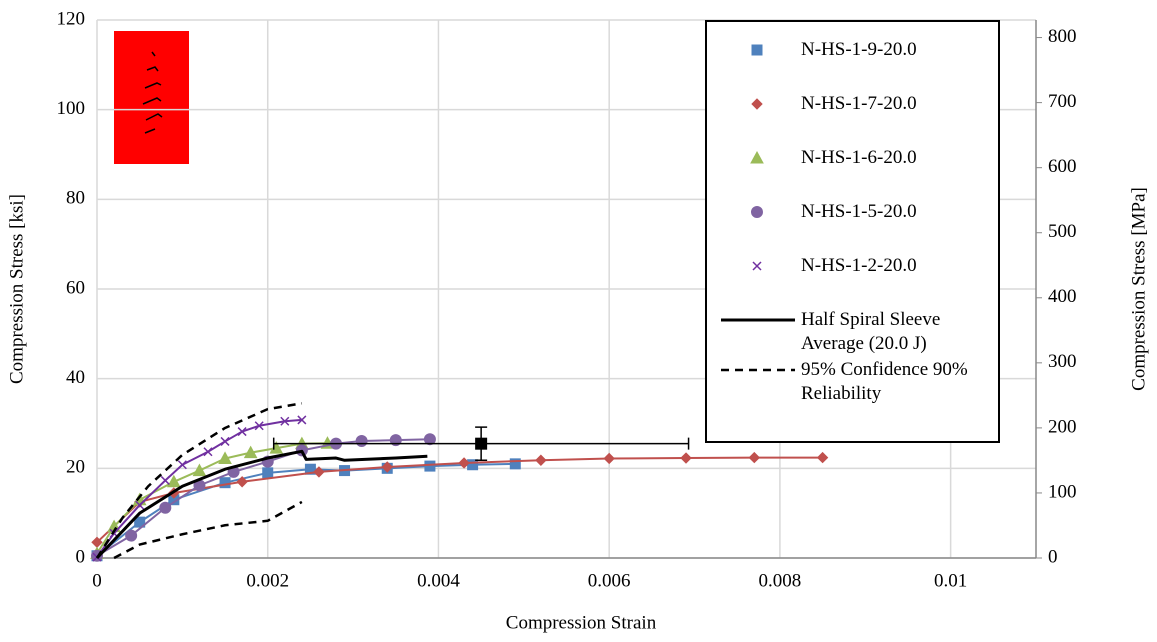  I want to click on legend-label: N-HS-1-7-20.0, so click(859, 103).